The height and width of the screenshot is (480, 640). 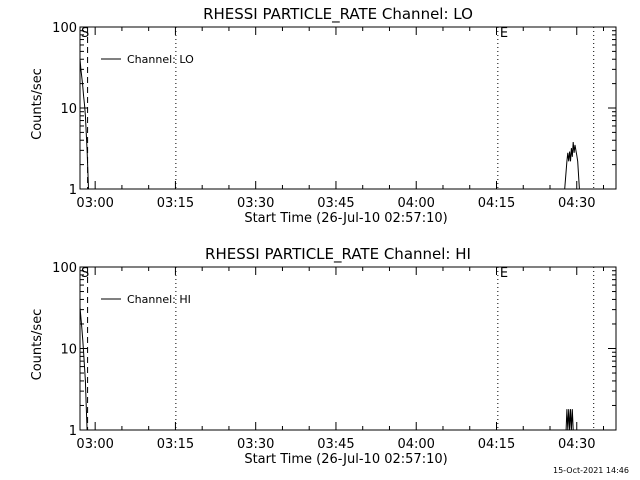 I want to click on legend-label: Channel: HI, so click(x=159, y=299).